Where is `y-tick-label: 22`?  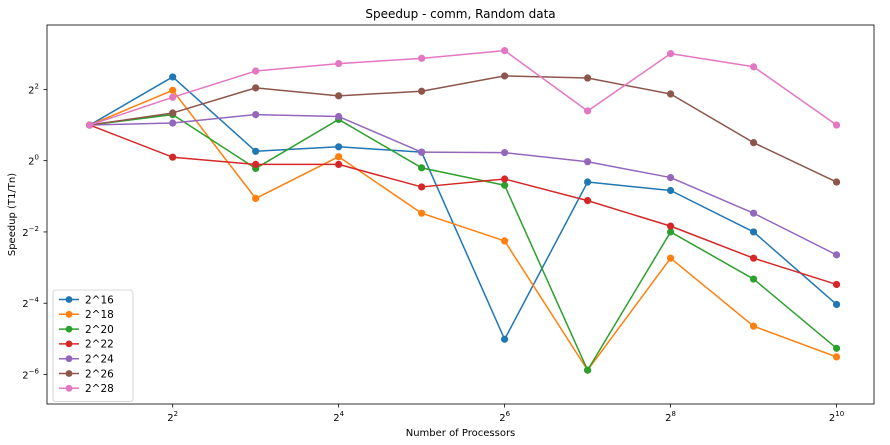 y-tick-label: 22 is located at coordinates (33, 89).